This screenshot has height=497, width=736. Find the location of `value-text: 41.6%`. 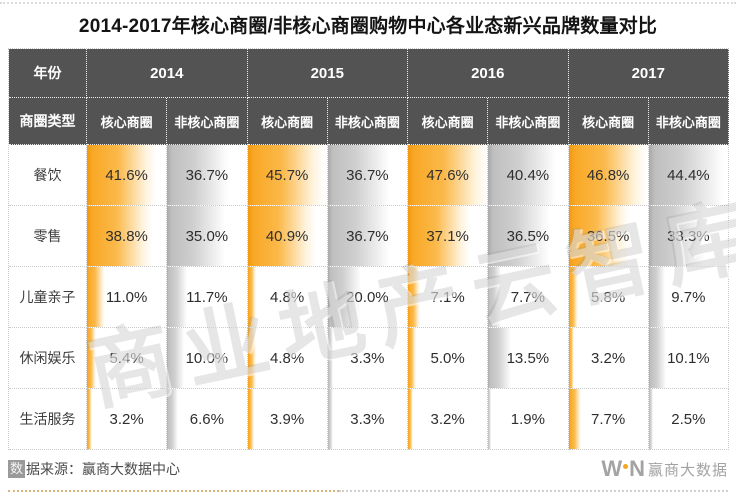

value-text: 41.6% is located at coordinates (126, 175).